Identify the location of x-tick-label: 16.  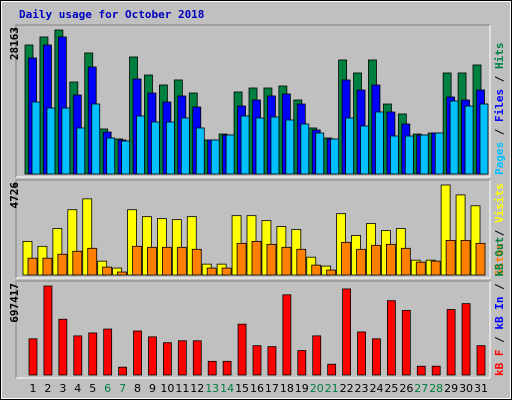
(257, 388).